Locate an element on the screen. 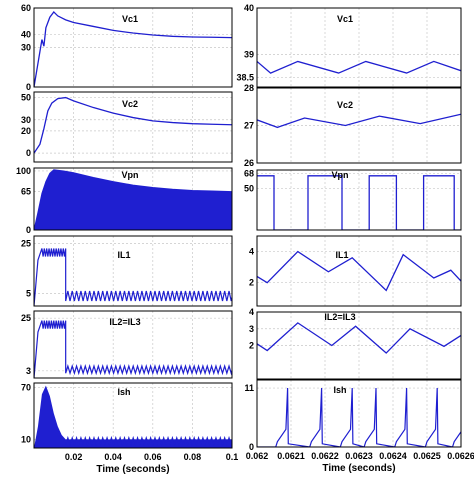 The width and height of the screenshot is (474, 498). panel-left-vc1: 60 40 30 0 Vc1 is located at coordinates (127, 47).